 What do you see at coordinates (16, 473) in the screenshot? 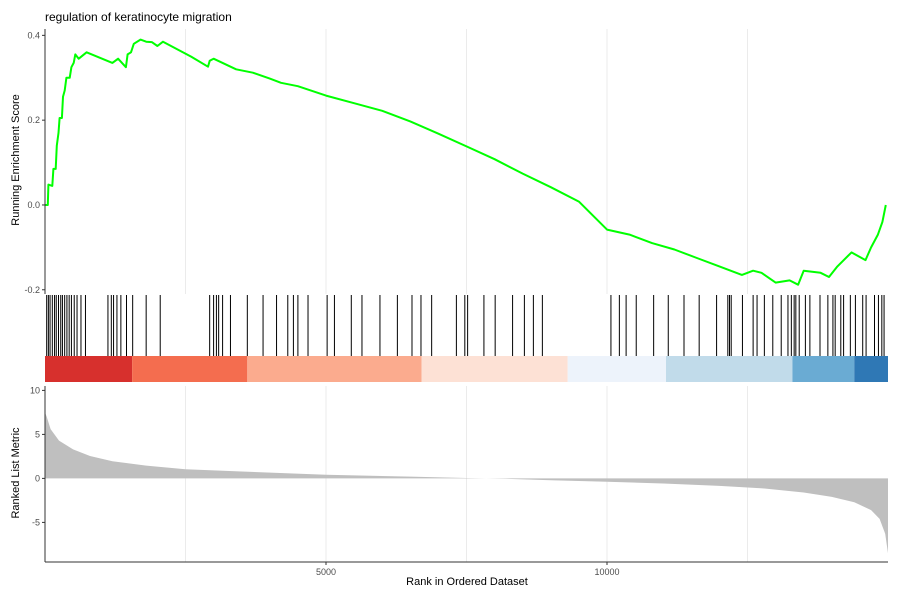
I see `metric-y-axis-label: Ranked List Metric` at bounding box center [16, 473].